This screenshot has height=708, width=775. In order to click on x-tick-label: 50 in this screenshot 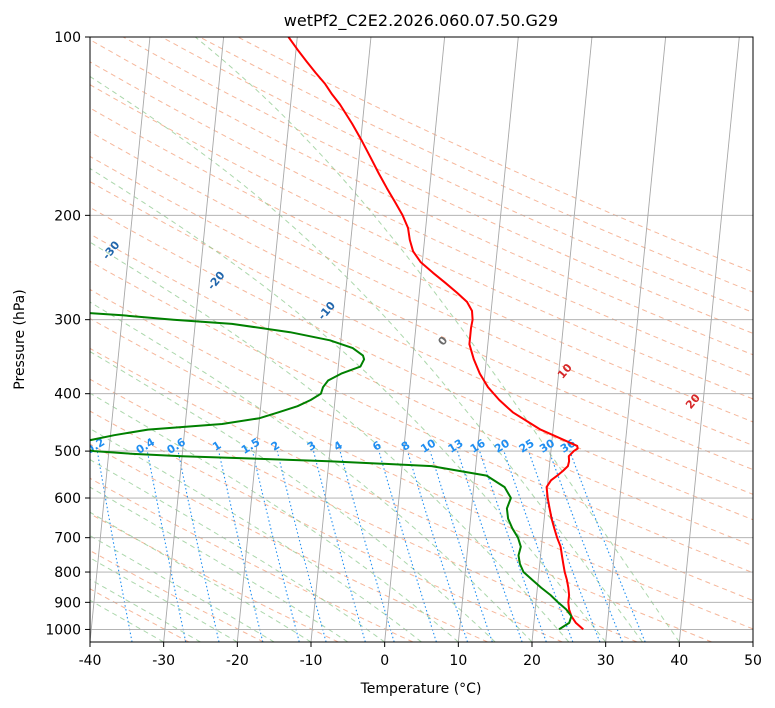, I will do `click(753, 661)`.